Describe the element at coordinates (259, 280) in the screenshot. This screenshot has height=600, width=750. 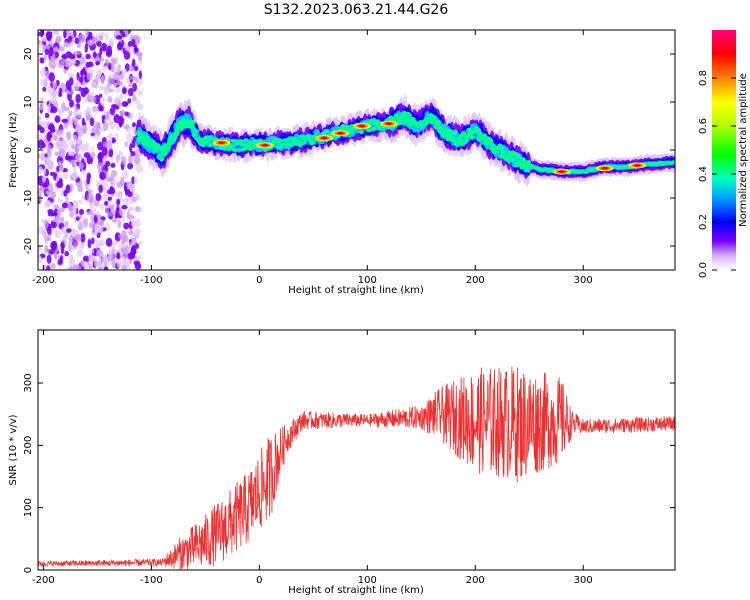
I see `spectrogram-x-tick-label: 0` at that location.